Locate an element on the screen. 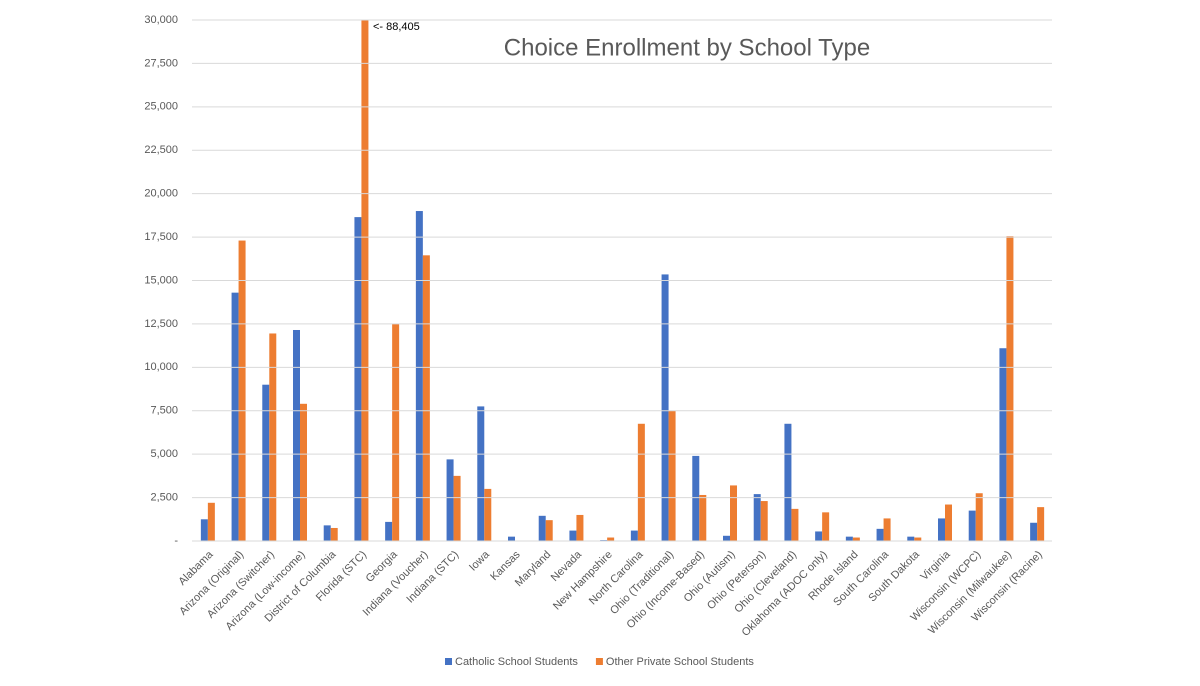  y-tick-label: 10,000 is located at coordinates (161, 367).